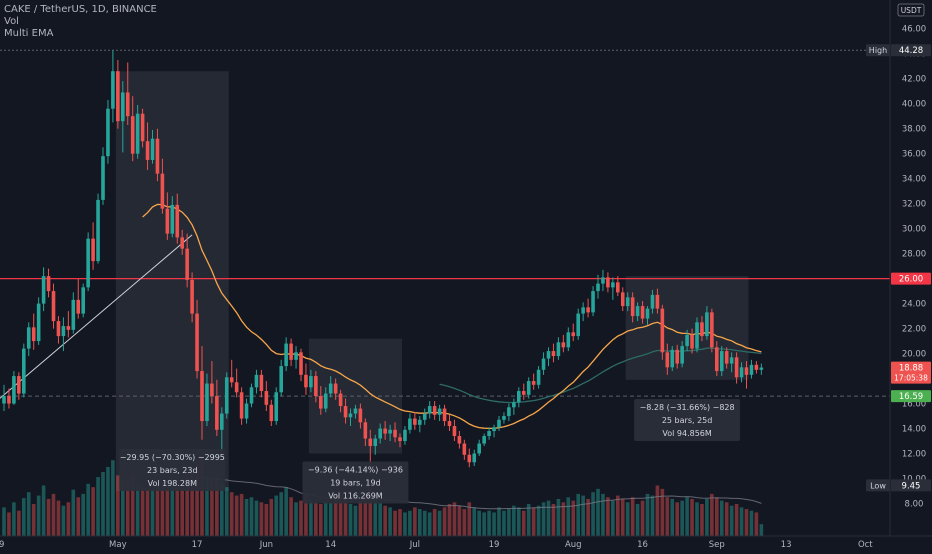 Image resolution: width=932 pixels, height=554 pixels. Describe the element at coordinates (687, 433) in the screenshot. I see `measure-label-text: Vol 94.856M` at that location.